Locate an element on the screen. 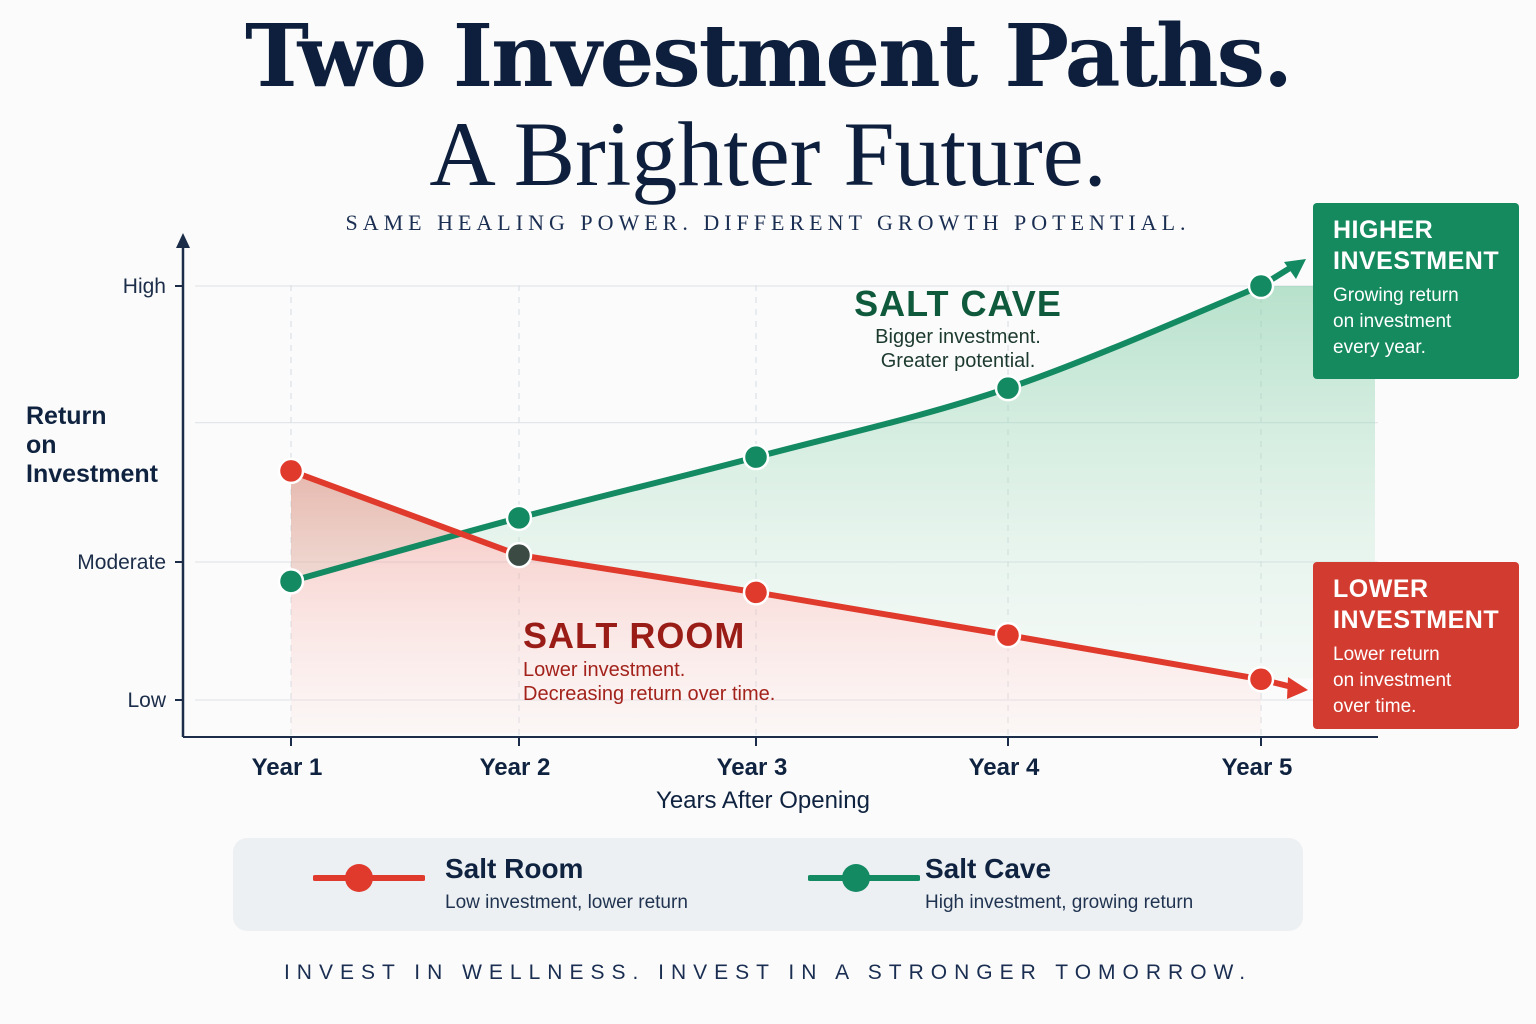 This screenshot has height=1024, width=1536. salt-room-annotation-line: Decreasing return over time. is located at coordinates (649, 694).